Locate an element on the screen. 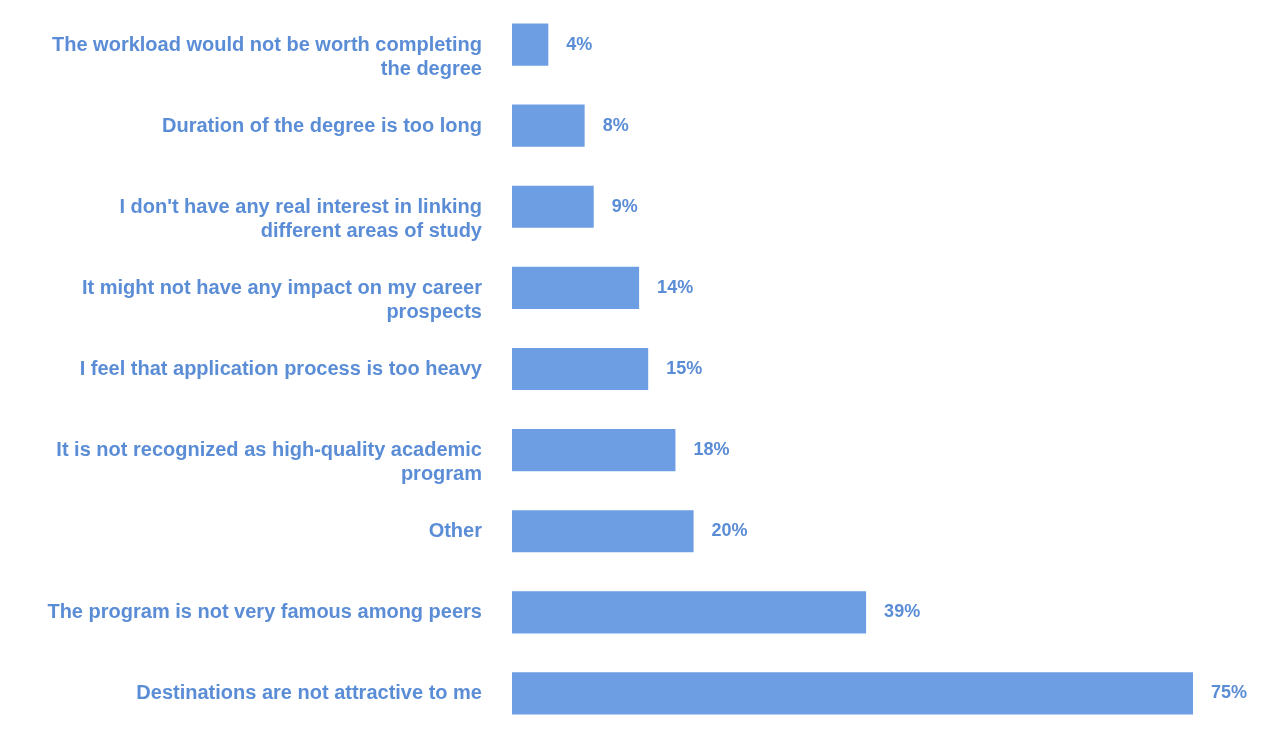  data-label: 75% is located at coordinates (1229, 692).